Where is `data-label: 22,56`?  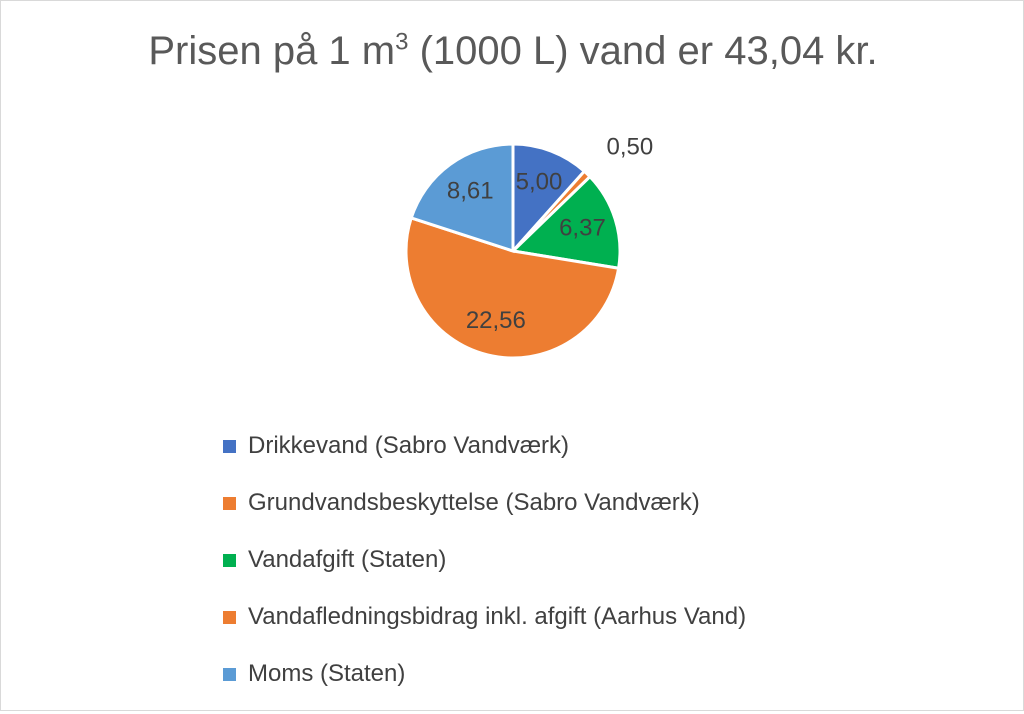
data-label: 22,56 is located at coordinates (496, 320).